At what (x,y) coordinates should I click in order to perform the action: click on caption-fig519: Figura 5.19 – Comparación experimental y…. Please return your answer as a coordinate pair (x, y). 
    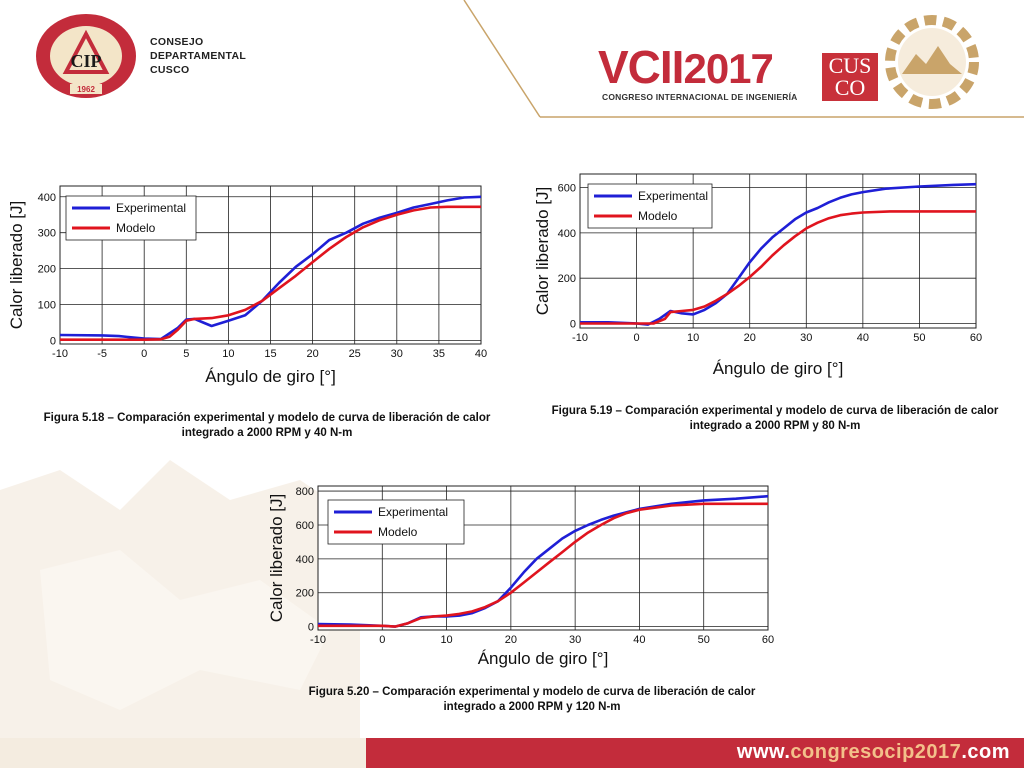
    Looking at the image, I should click on (775, 419).